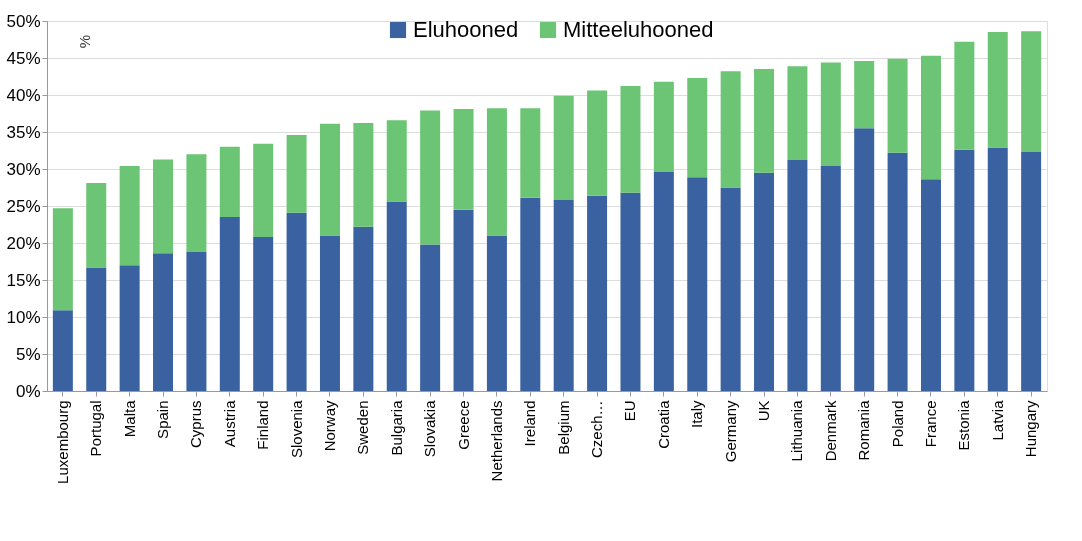 This screenshot has height=541, width=1082. What do you see at coordinates (23, 169) in the screenshot?
I see `y-tick-label: 30%` at bounding box center [23, 169].